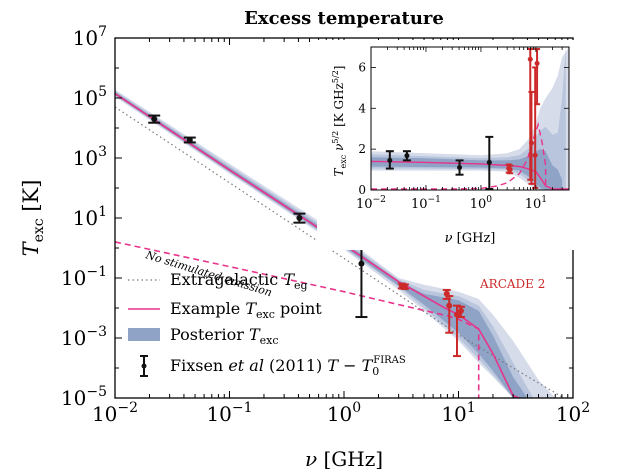 This screenshot has width=618, height=475. Describe the element at coordinates (536, 203) in the screenshot. I see `inset-x-tick-label: 10¹` at that location.